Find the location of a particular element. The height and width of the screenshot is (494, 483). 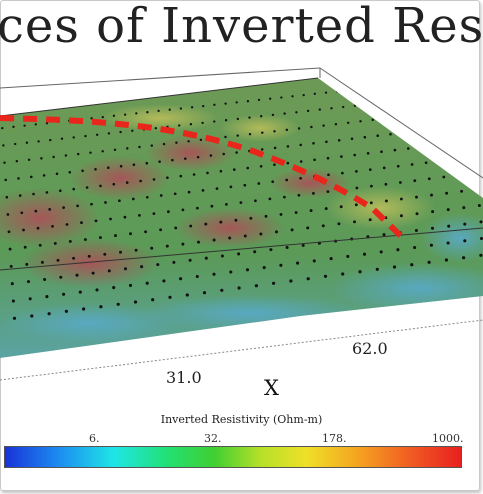

x-axis-label: X is located at coordinates (271, 388).